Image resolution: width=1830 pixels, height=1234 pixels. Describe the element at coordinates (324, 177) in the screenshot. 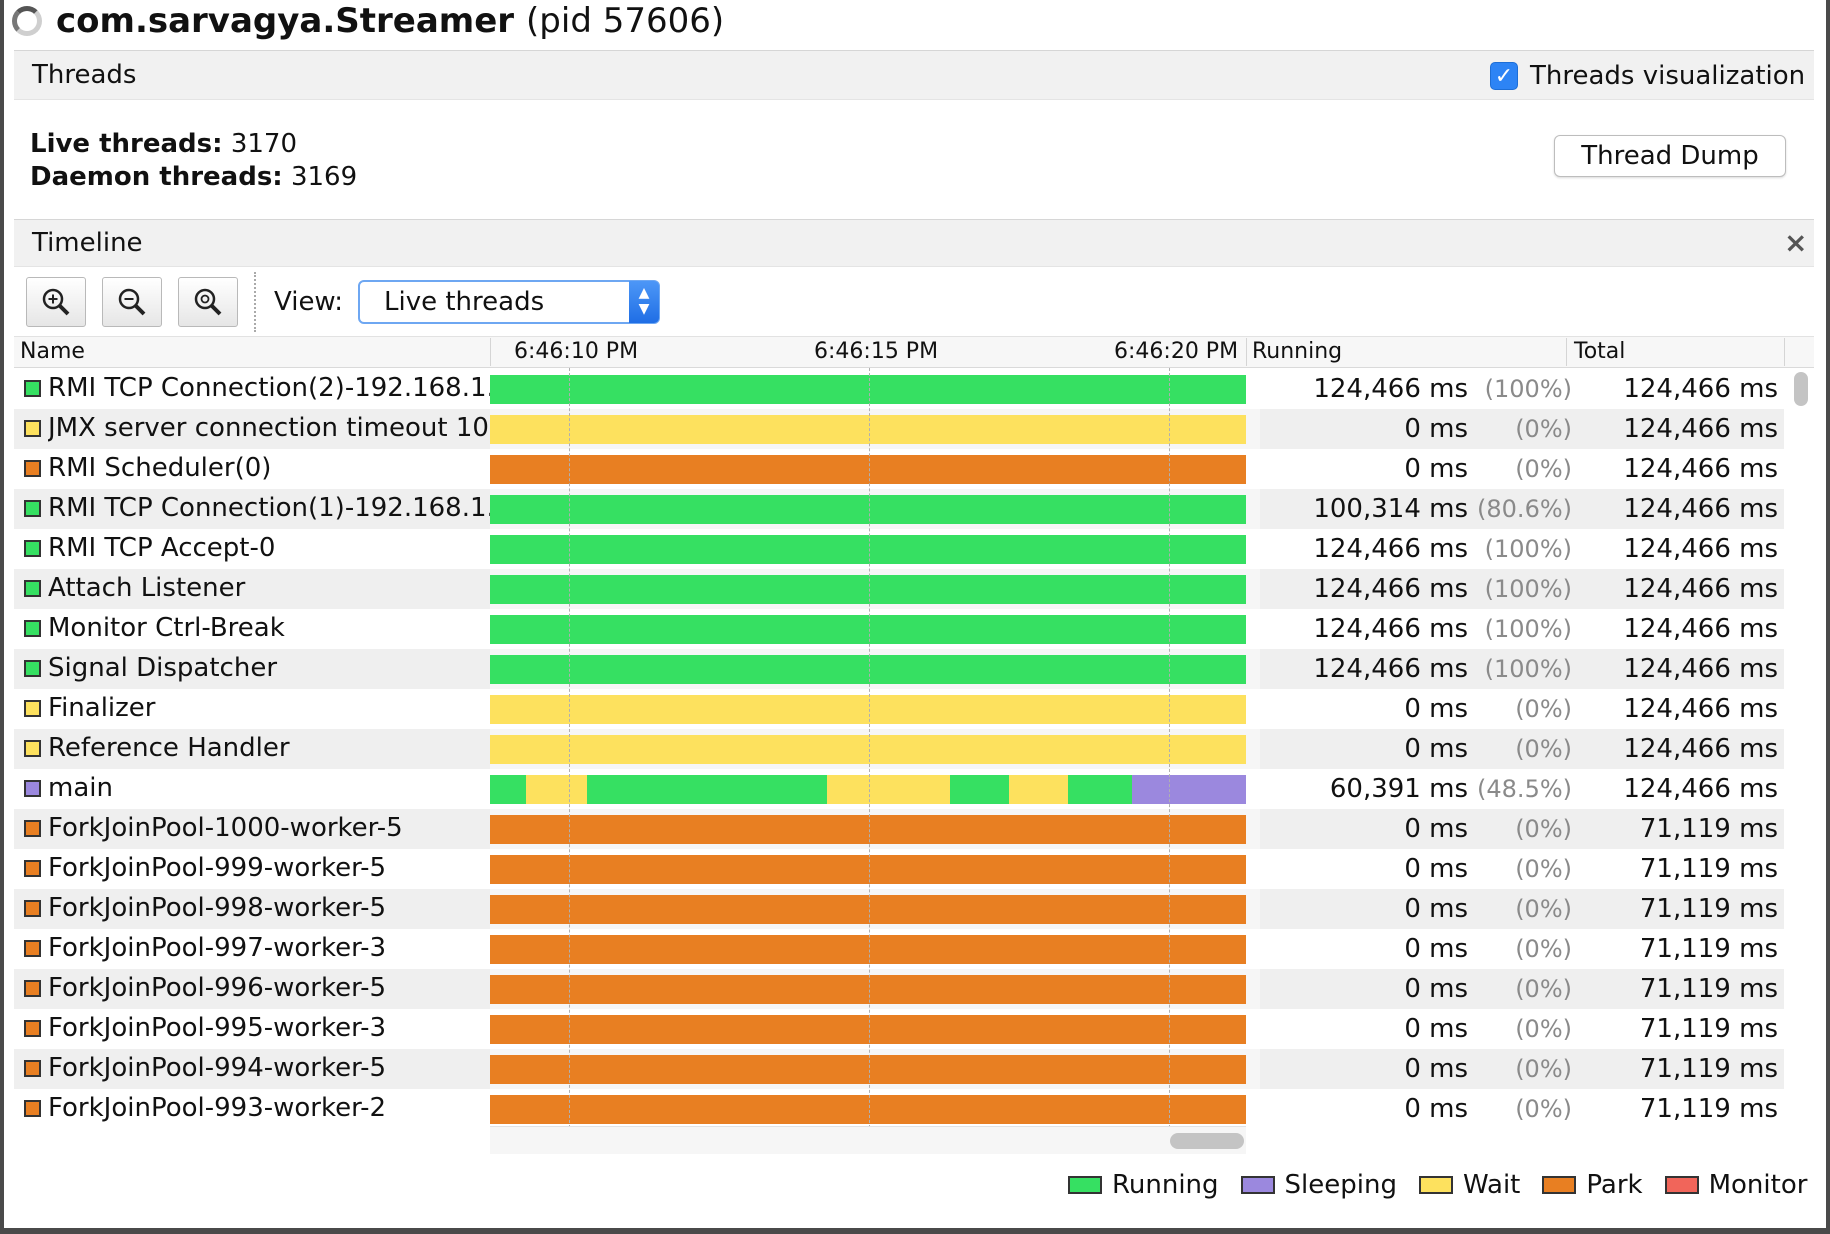

I see `daemon-threads-value: 3169` at that location.